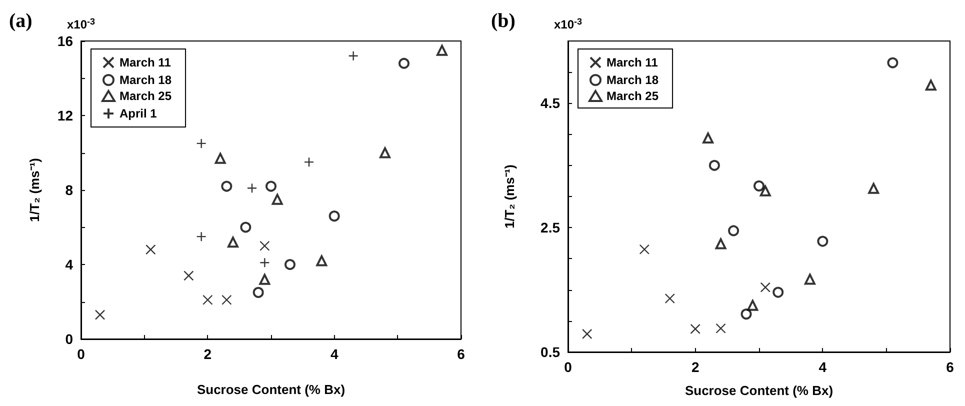 The image size is (965, 406). Describe the element at coordinates (550, 228) in the screenshot. I see `y-tick-label: 2.5` at that location.